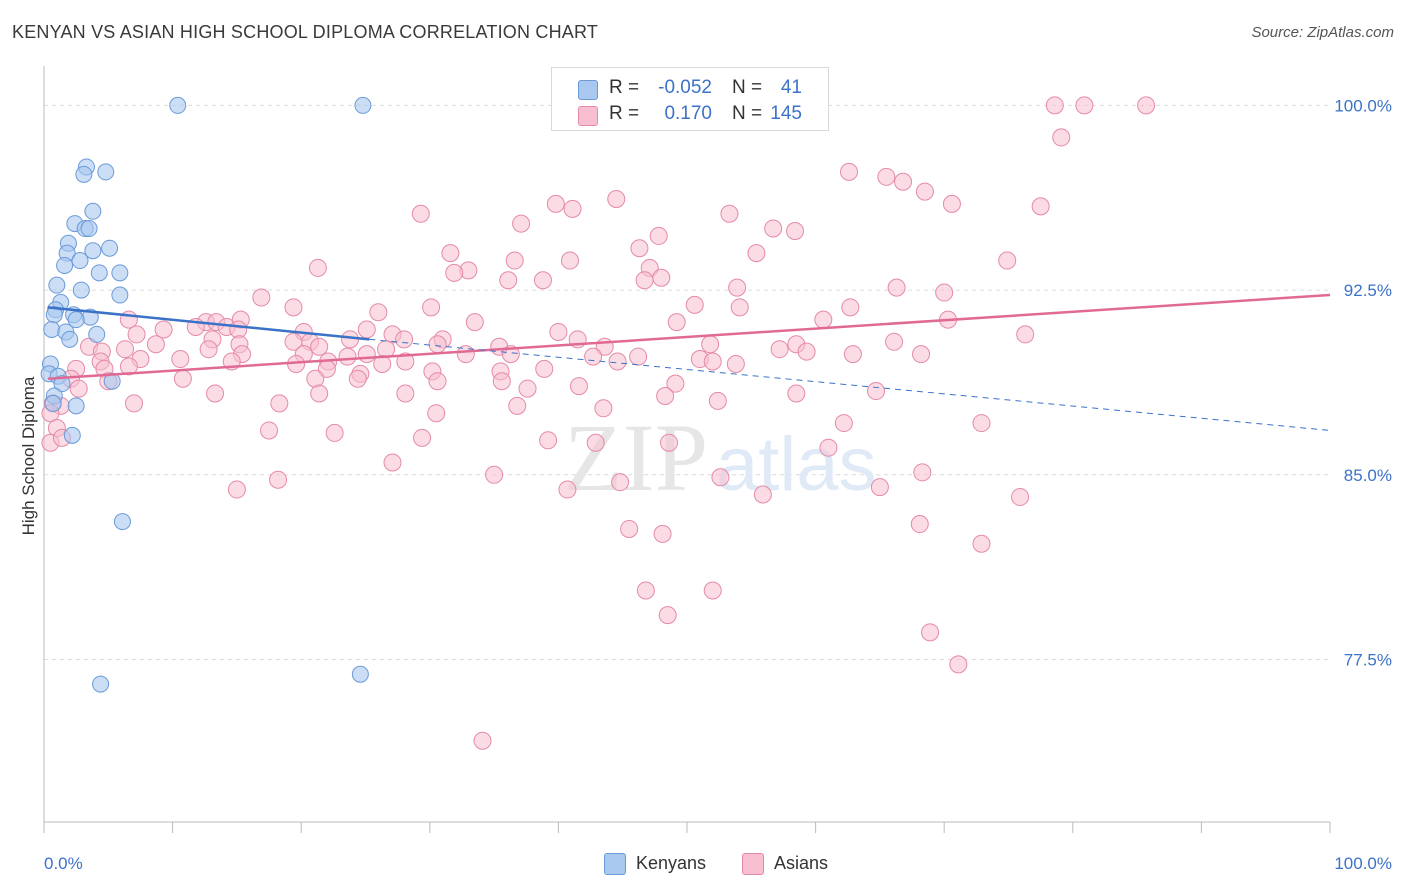  Describe the element at coordinates (63, 863) in the screenshot. I see `x-tick-label: 0.0%` at that location.